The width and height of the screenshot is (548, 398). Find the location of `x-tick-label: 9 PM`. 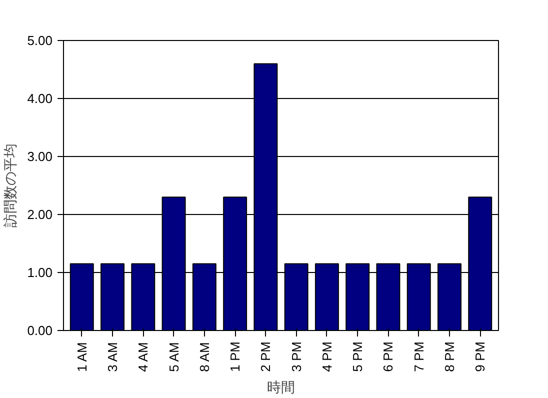

x-tick-label: 9 PM is located at coordinates (480, 357).